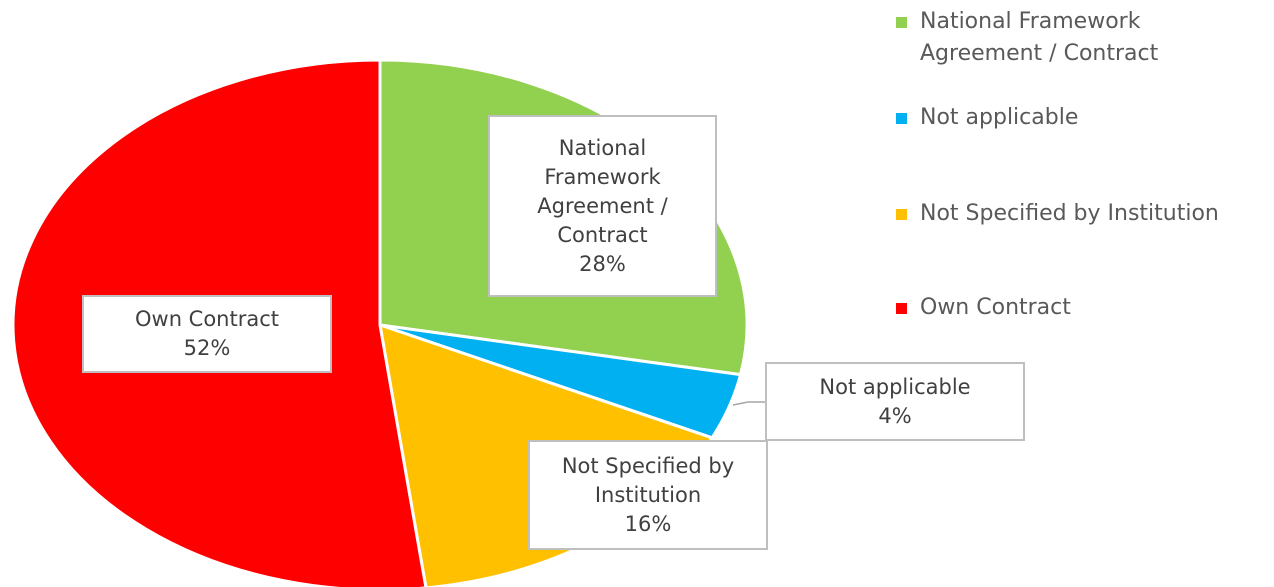 This screenshot has height=587, width=1274. Describe the element at coordinates (207, 348) in the screenshot. I see `label-value: 52%` at that location.